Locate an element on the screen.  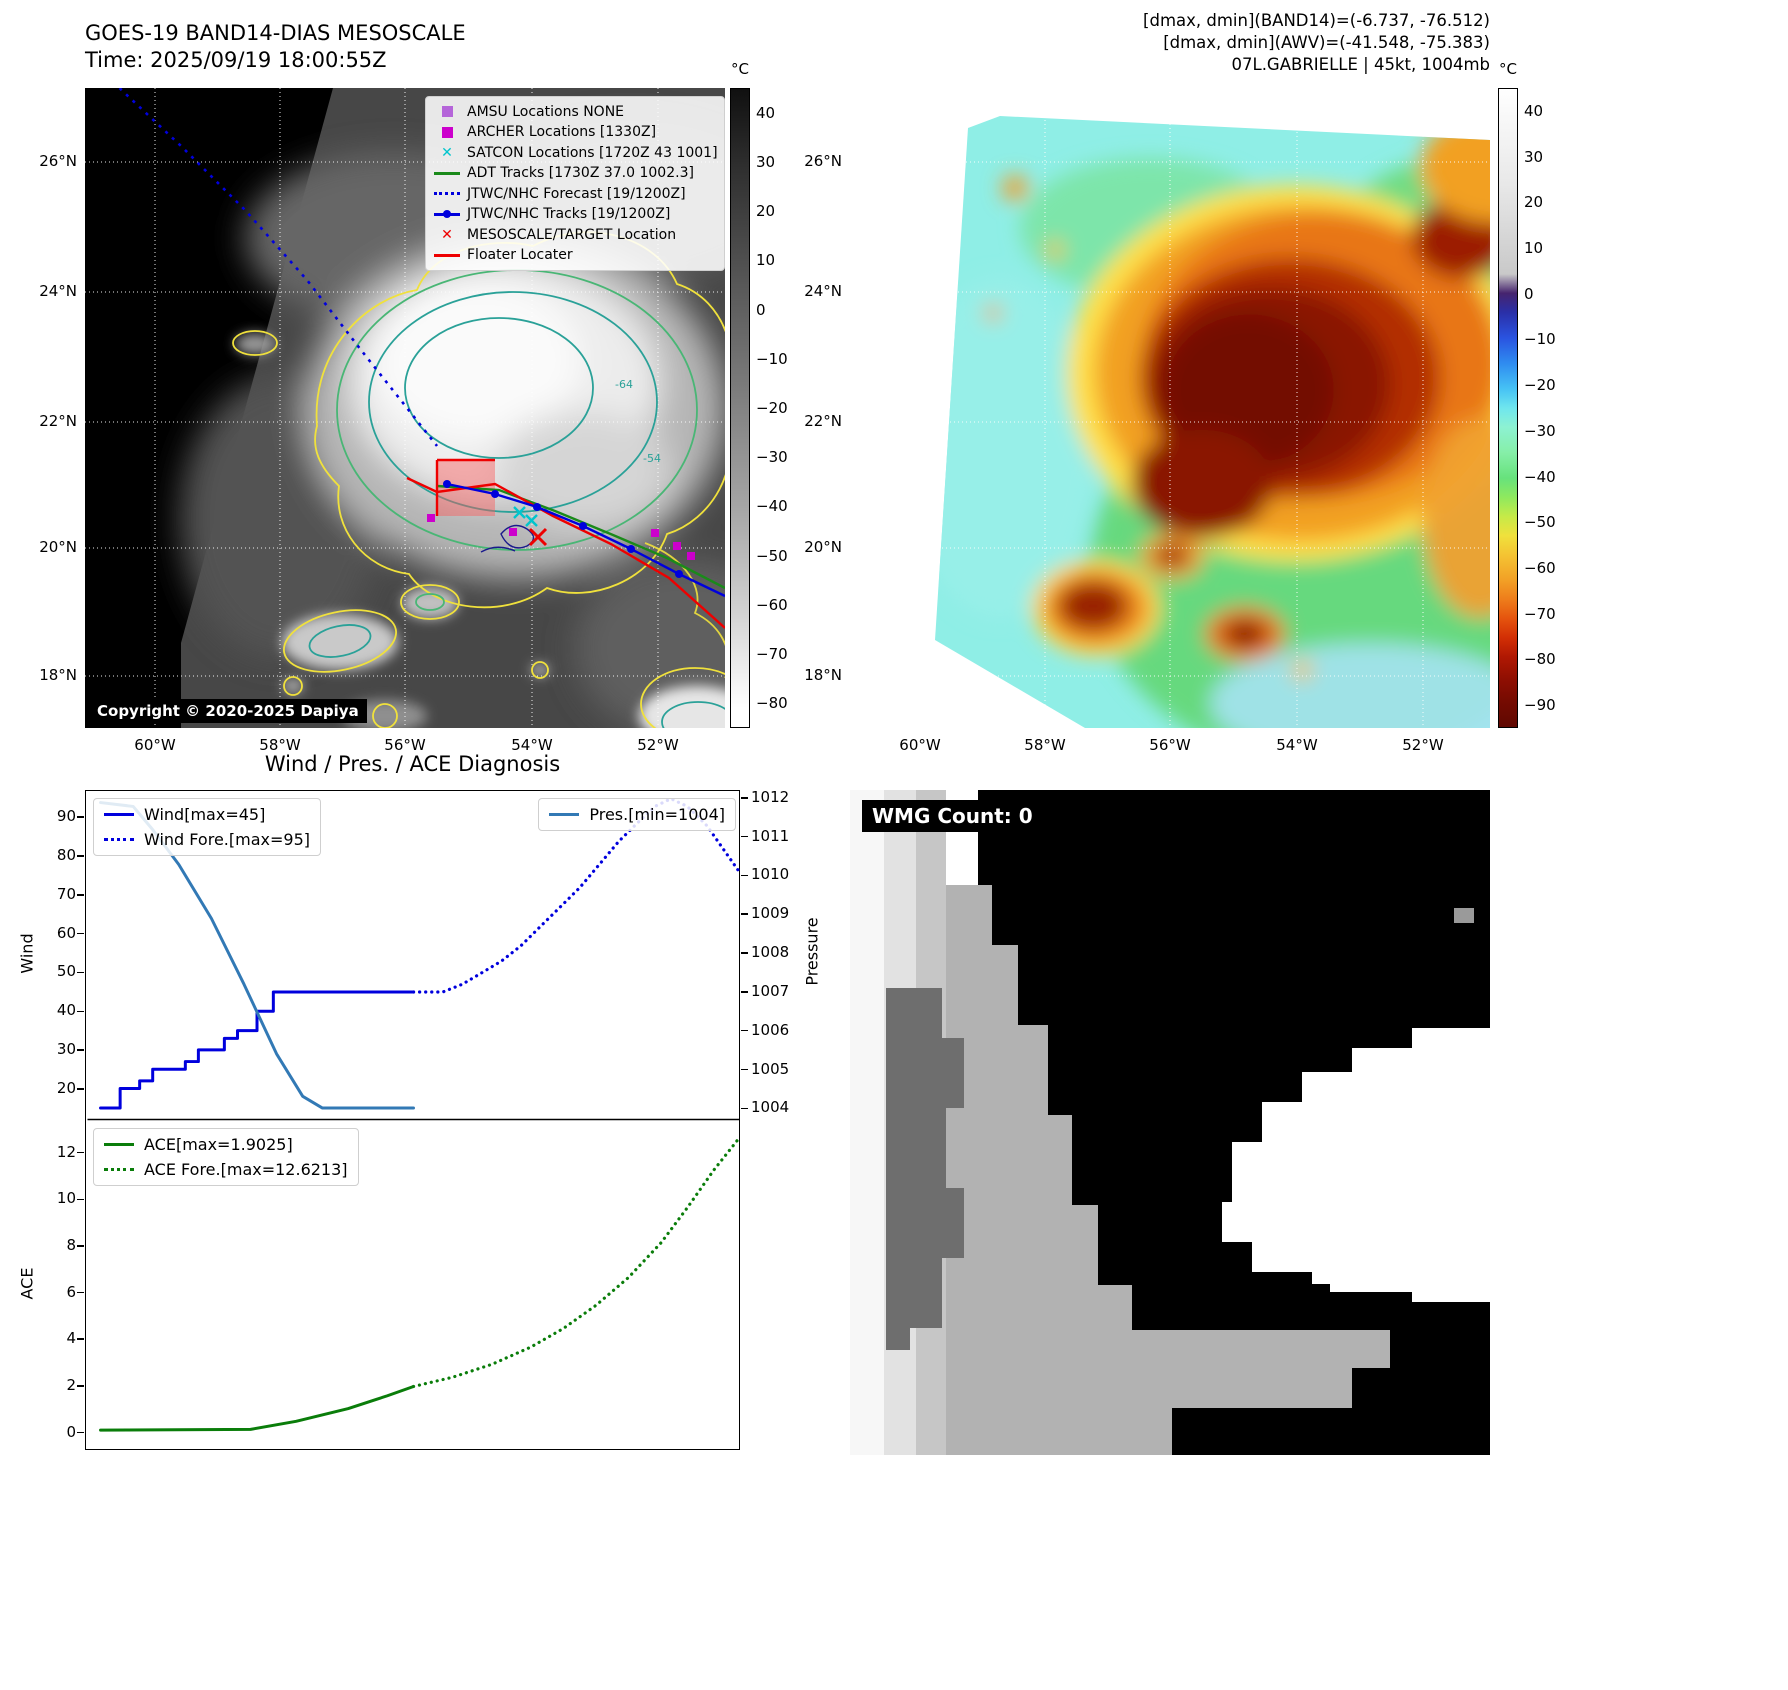
ace-tick-label: 8 is located at coordinates (71, 1244).